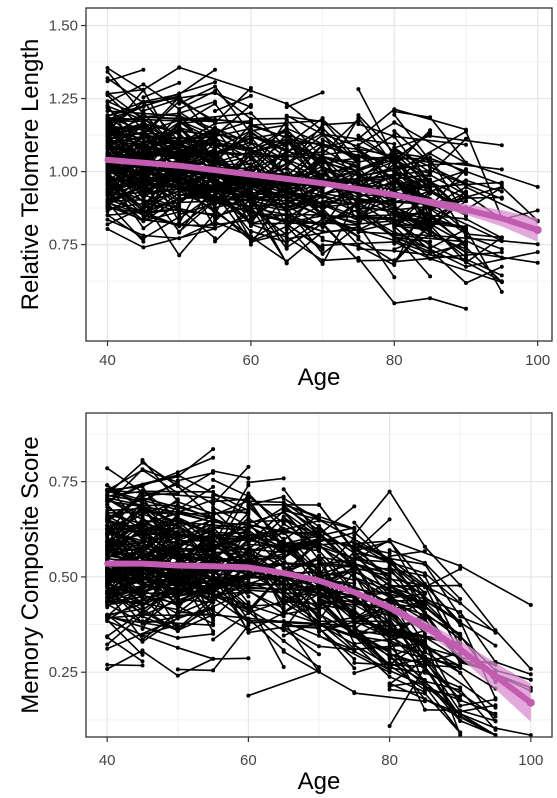 The image size is (557, 798). Describe the element at coordinates (107, 760) in the screenshot. I see `x-tick-label: 40` at that location.